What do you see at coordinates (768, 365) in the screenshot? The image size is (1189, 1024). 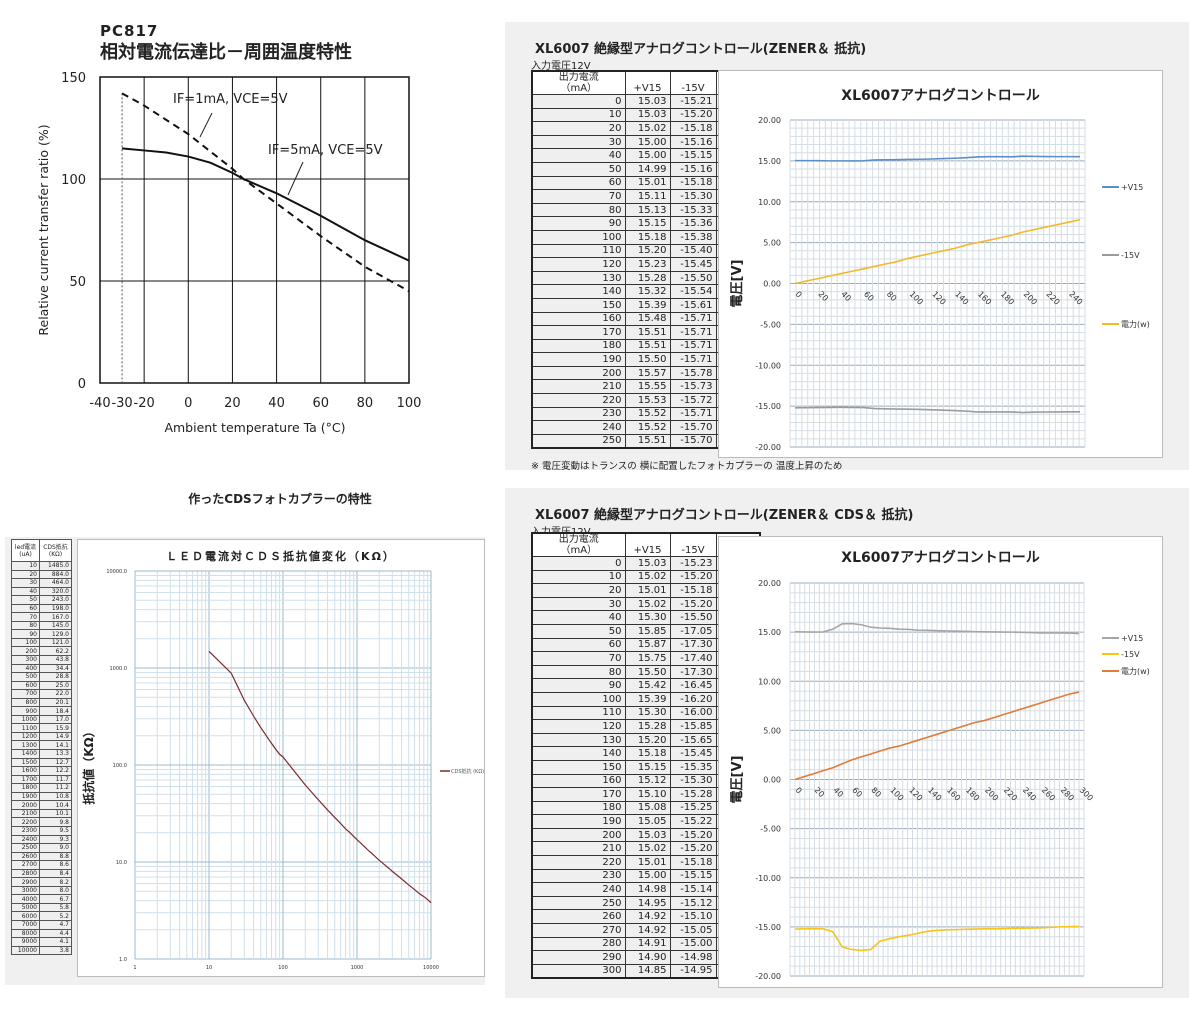 I see `svg-text: -10.00` at bounding box center [768, 365].